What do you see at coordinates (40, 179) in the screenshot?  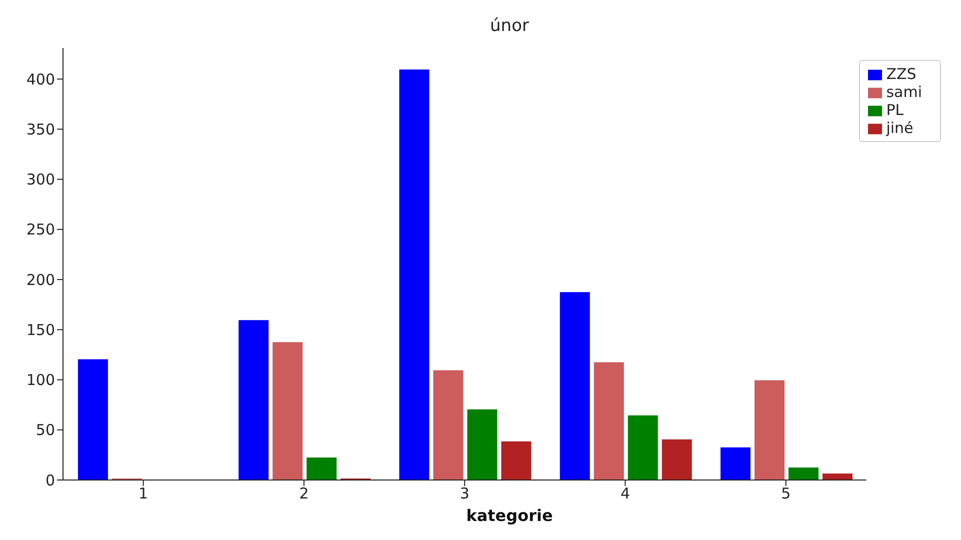 I see `y-tick-label: 300` at bounding box center [40, 179].